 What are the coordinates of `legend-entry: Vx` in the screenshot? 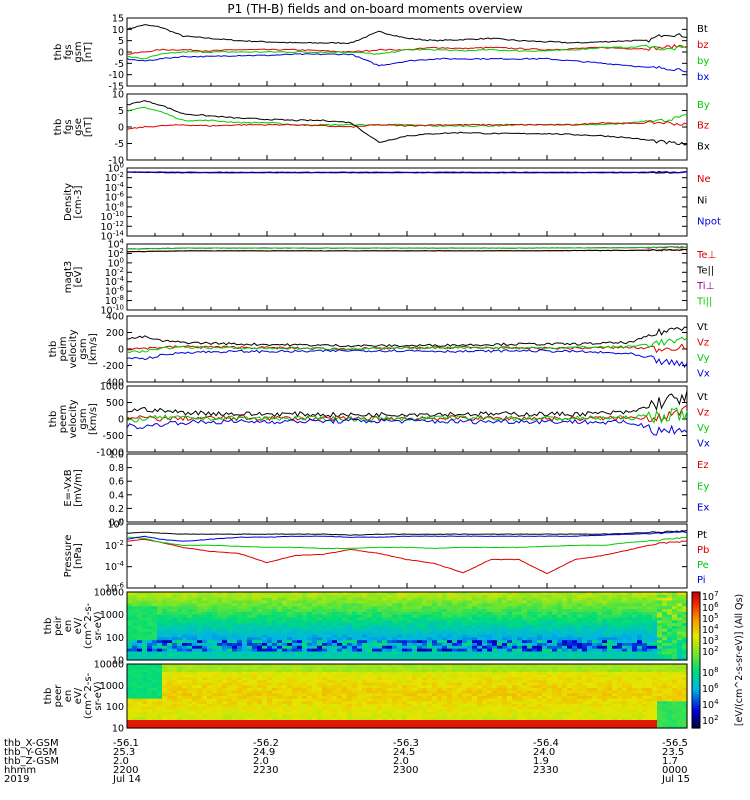 It's located at (703, 444).